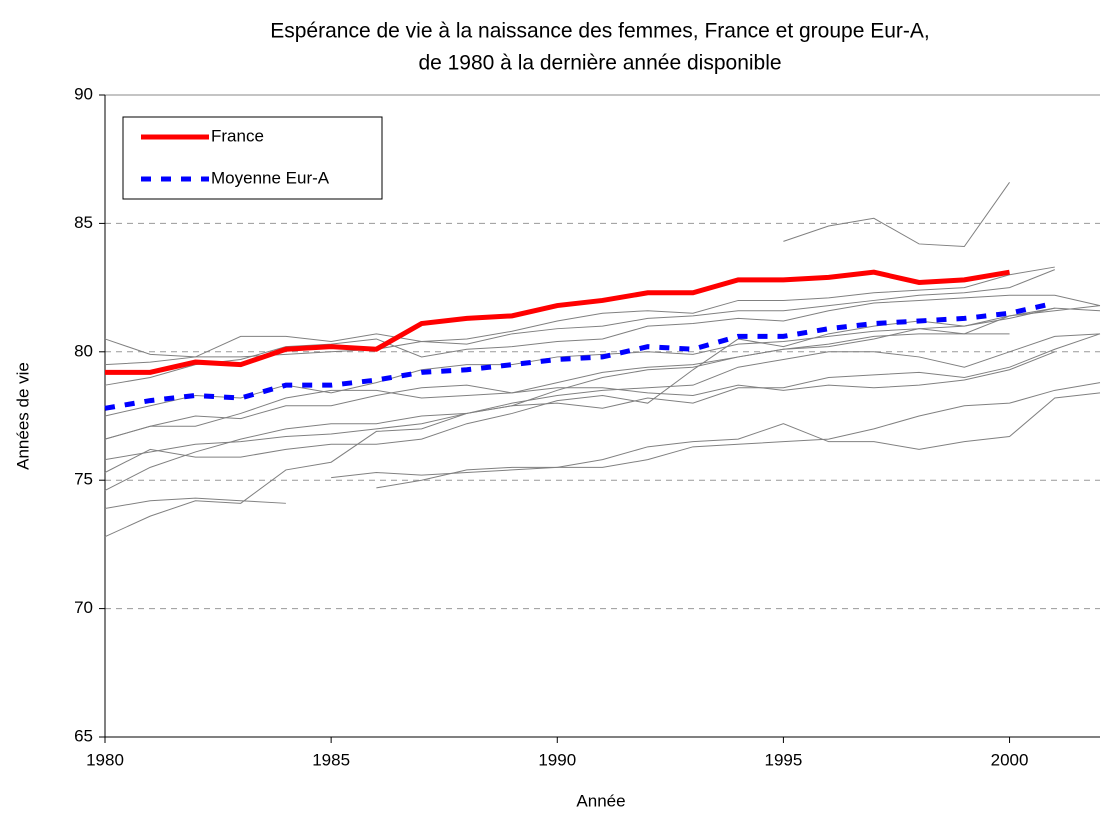 This screenshot has height=820, width=1102. What do you see at coordinates (600, 800) in the screenshot?
I see `x-axis-label: Année` at bounding box center [600, 800].